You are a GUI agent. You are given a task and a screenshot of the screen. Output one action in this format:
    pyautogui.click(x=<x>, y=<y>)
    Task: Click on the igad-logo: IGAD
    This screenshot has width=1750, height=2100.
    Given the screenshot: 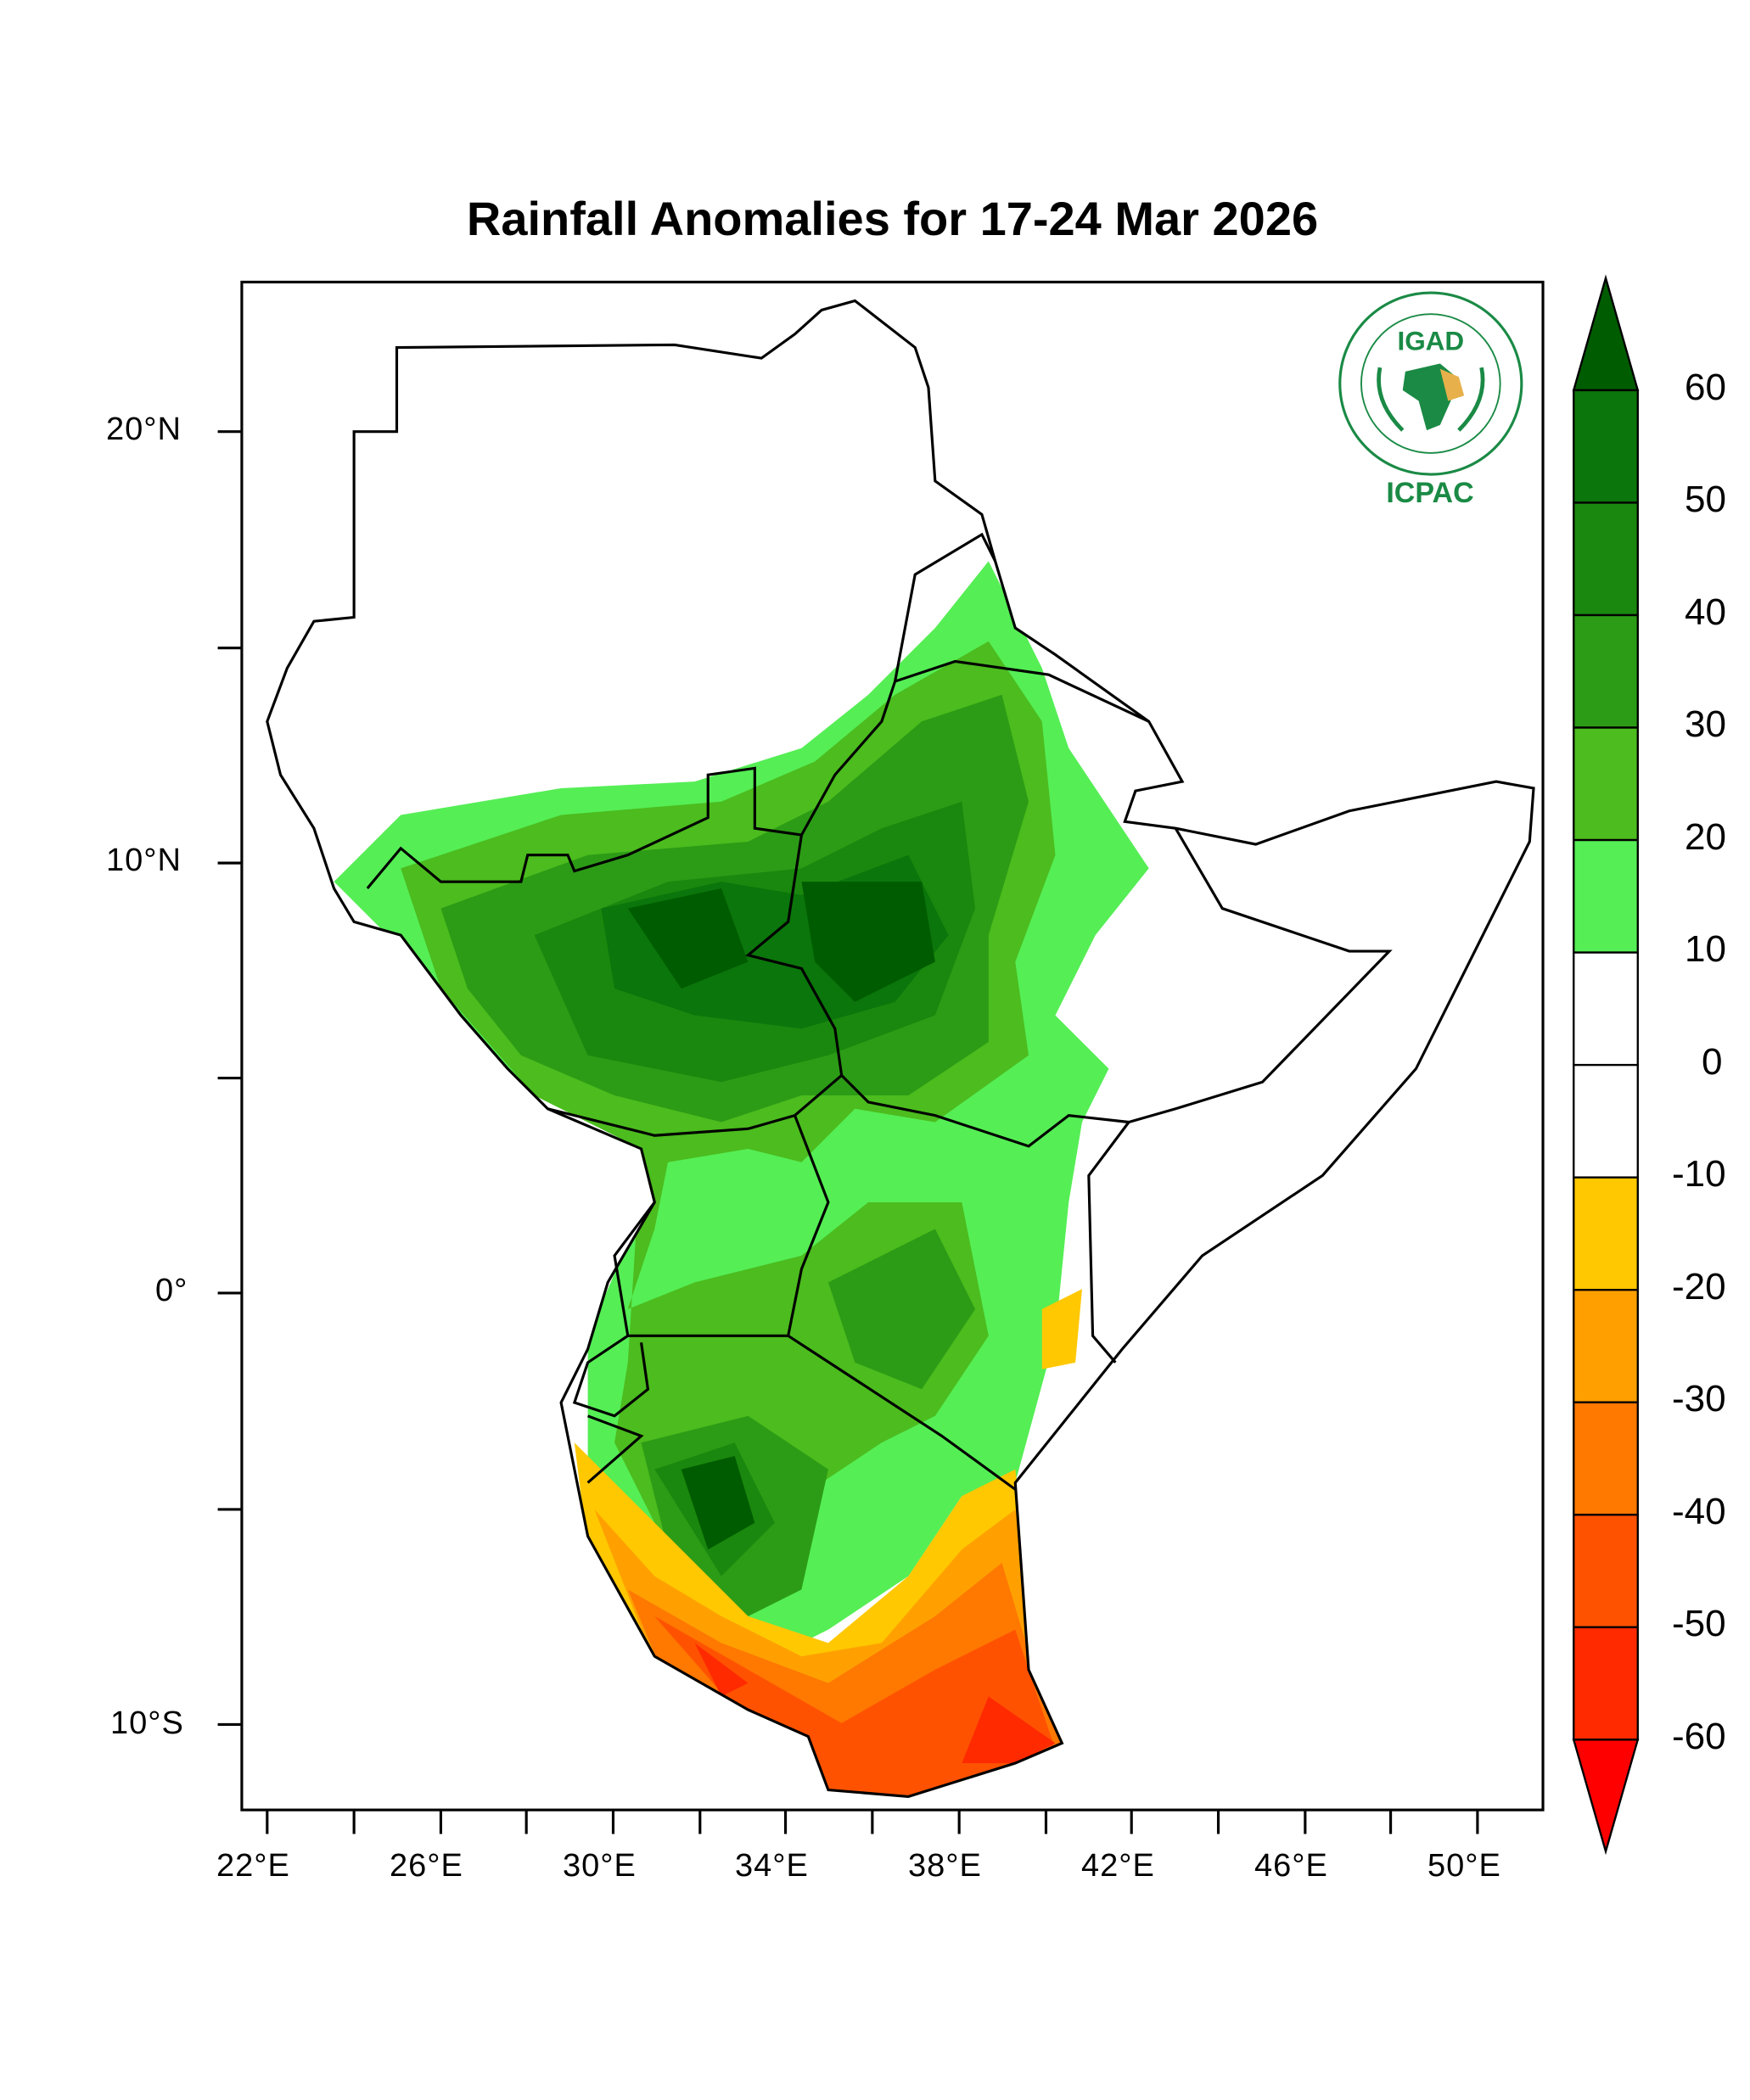 What is the action you would take?
    pyautogui.click(x=1430, y=384)
    